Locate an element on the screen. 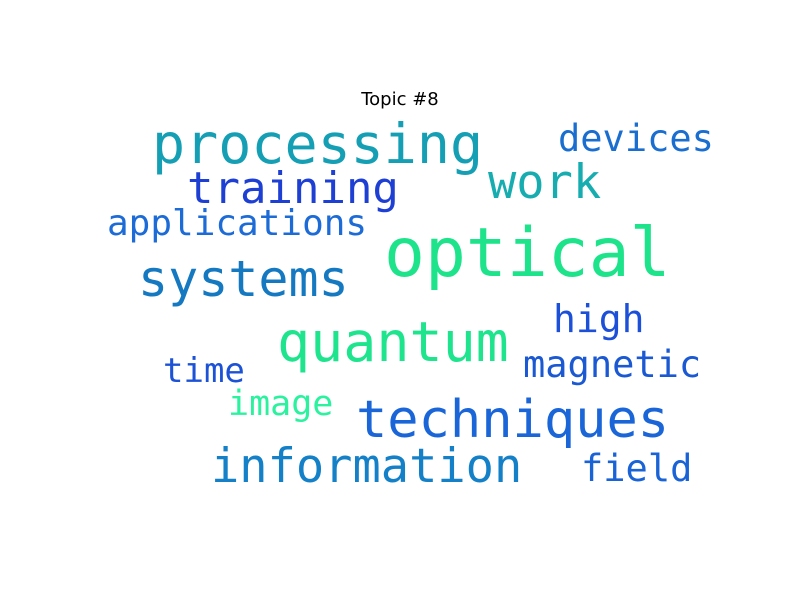 The height and width of the screenshot is (600, 800). word-work: work is located at coordinates (545, 182).